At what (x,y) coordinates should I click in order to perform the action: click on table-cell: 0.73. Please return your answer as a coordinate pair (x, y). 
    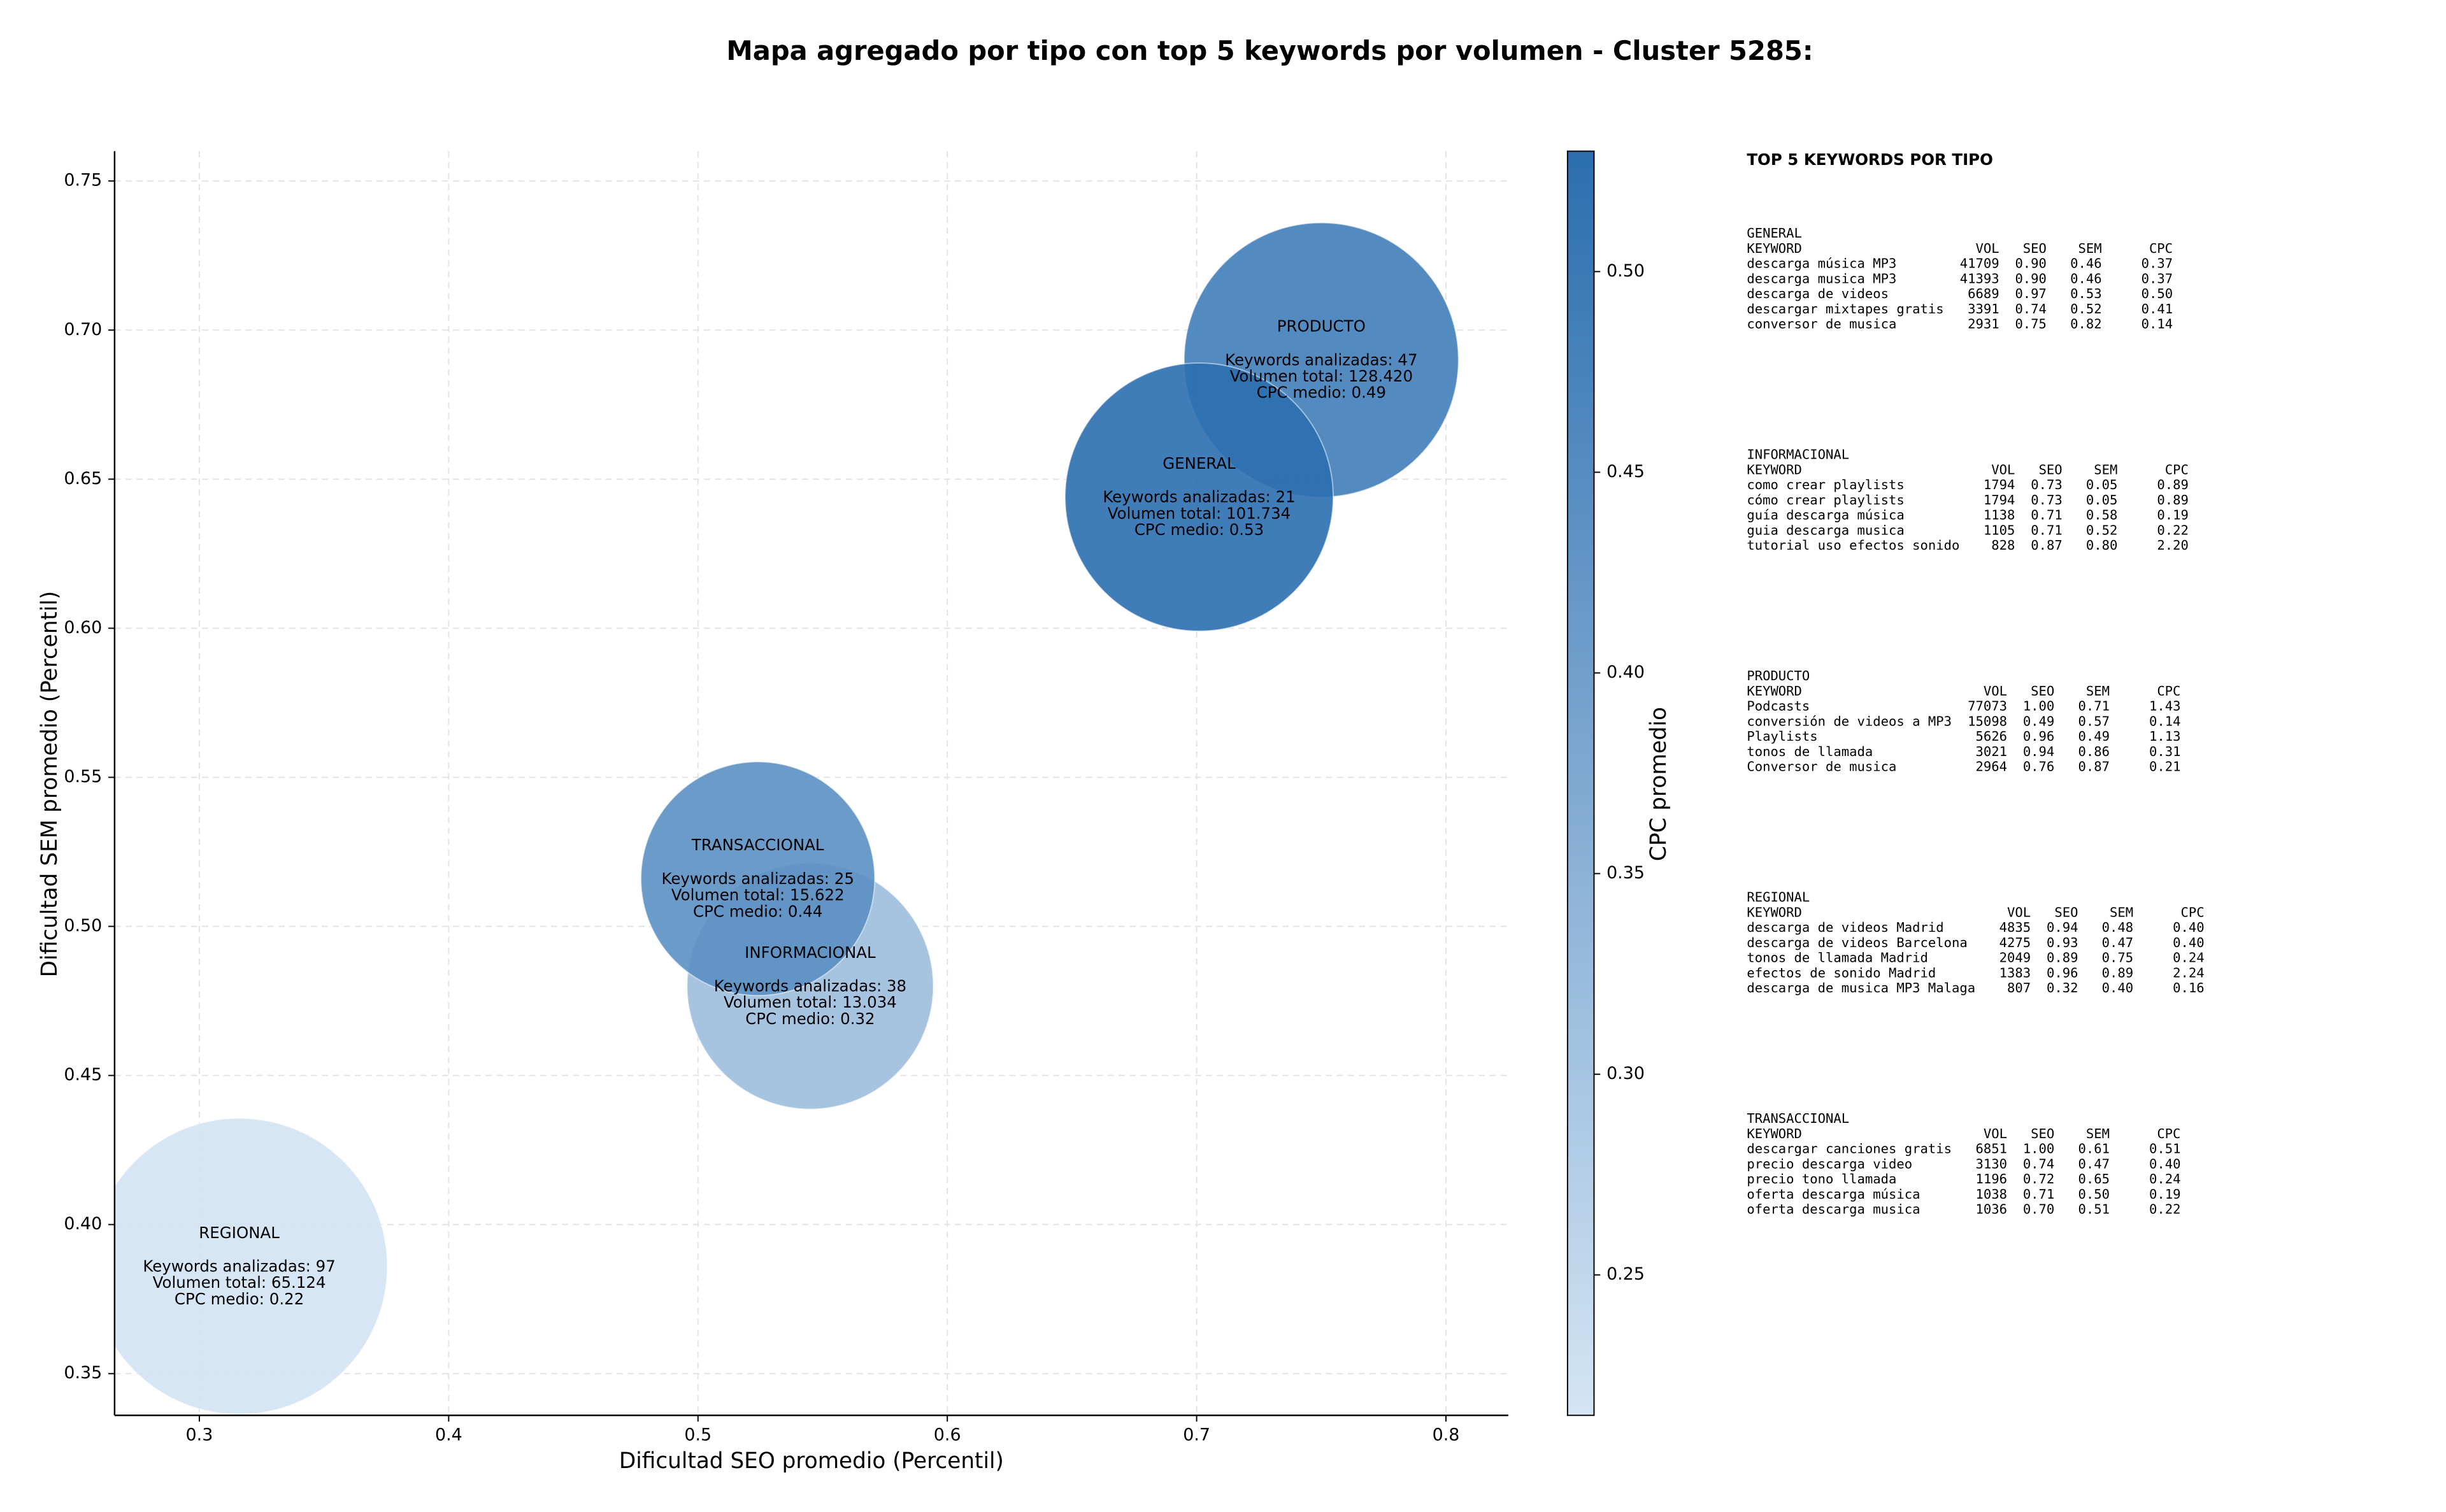
    Looking at the image, I should click on (2047, 484).